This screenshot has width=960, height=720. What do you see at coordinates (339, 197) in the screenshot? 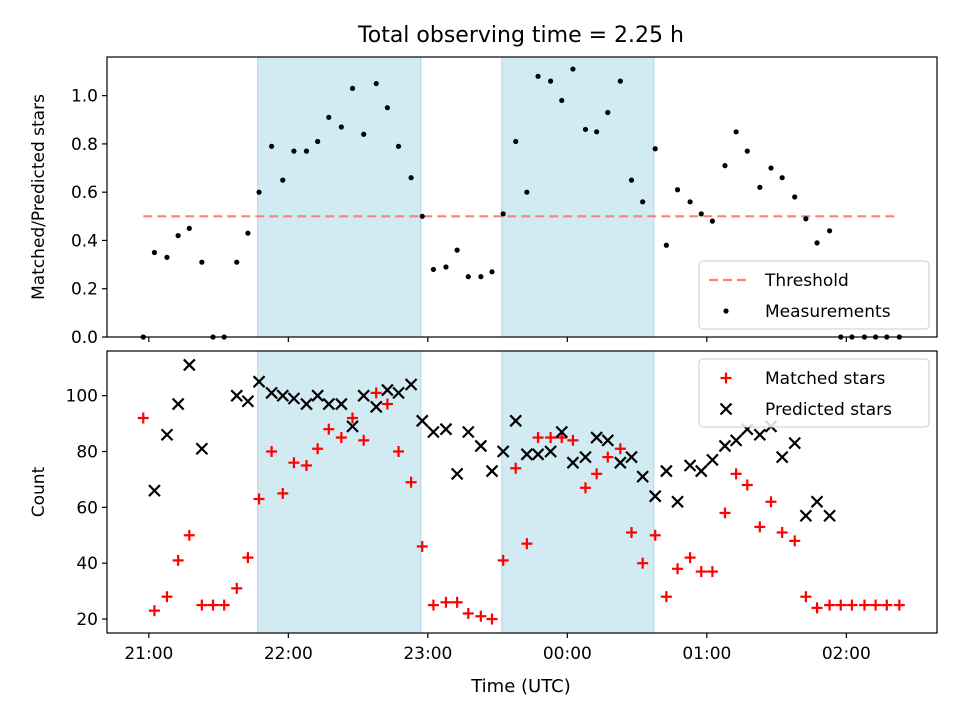
I see `shaded-region` at bounding box center [339, 197].